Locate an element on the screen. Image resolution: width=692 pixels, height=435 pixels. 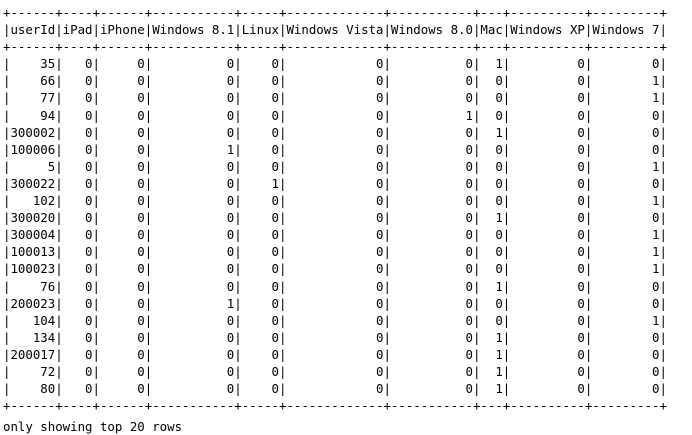
table-row: |100023| 0| 0| 0| 0| 0| 0| 0| 0| 1| is located at coordinates (335, 269).